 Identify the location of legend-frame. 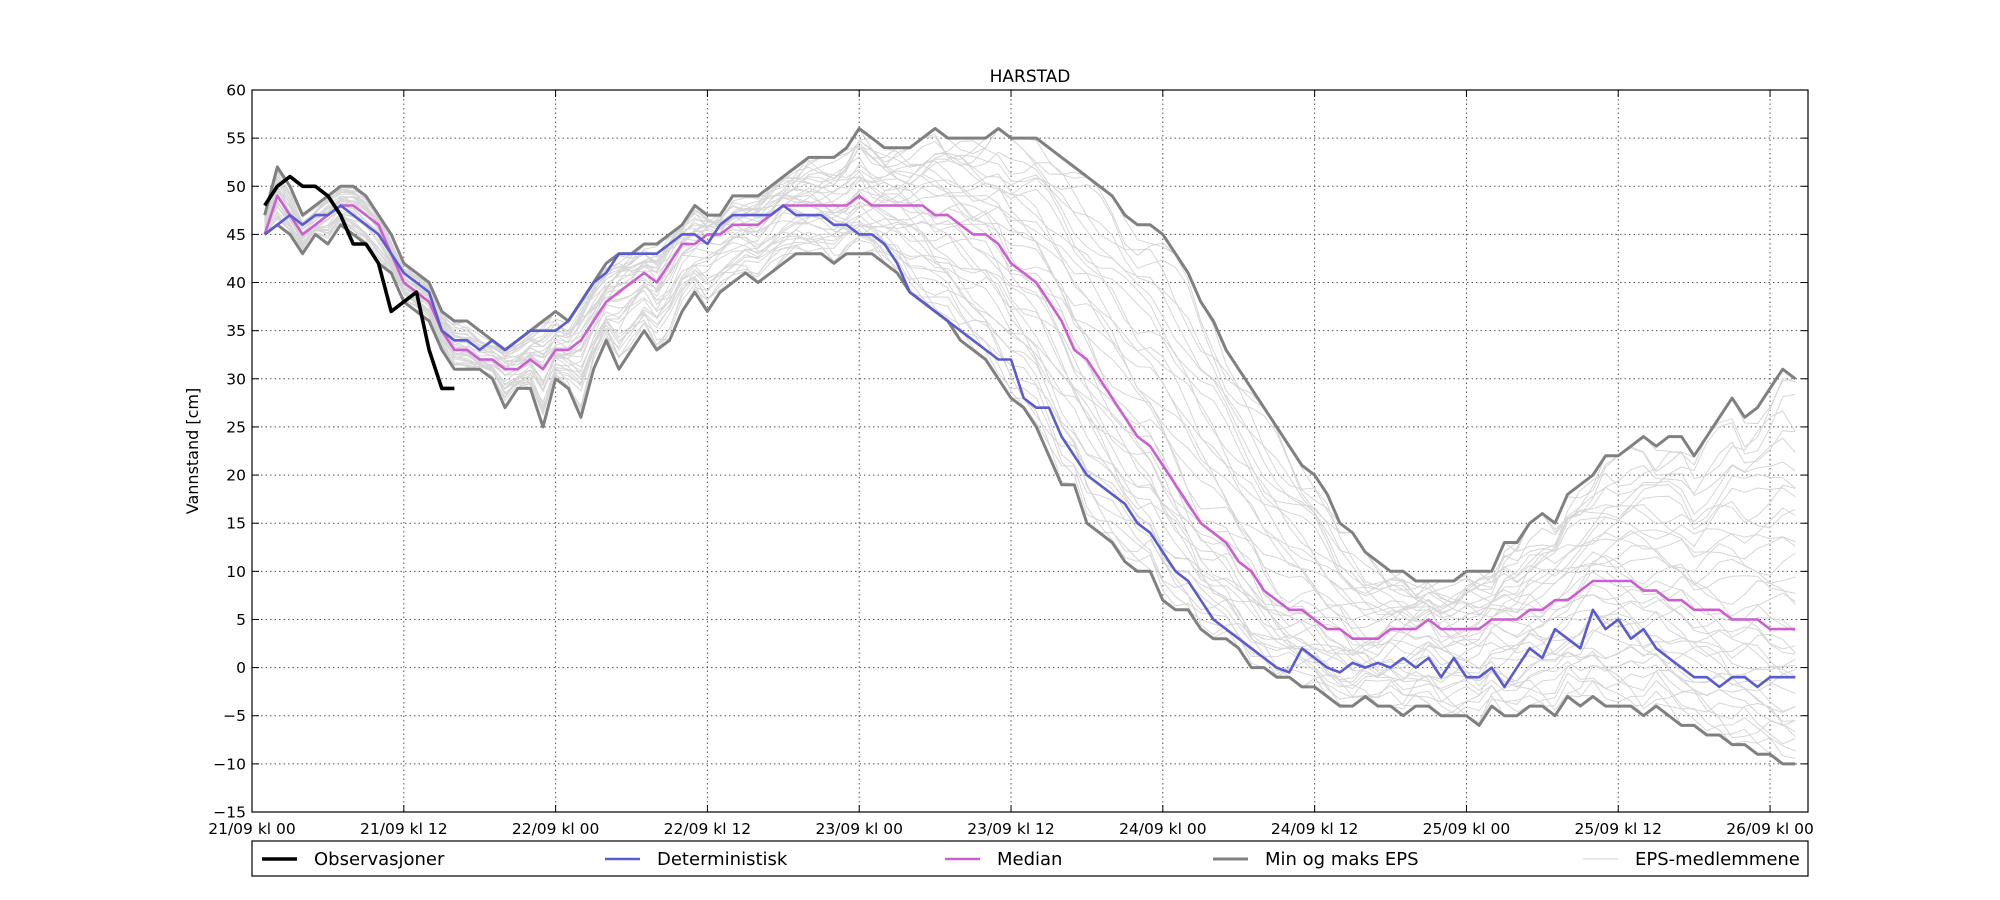
(1030, 858).